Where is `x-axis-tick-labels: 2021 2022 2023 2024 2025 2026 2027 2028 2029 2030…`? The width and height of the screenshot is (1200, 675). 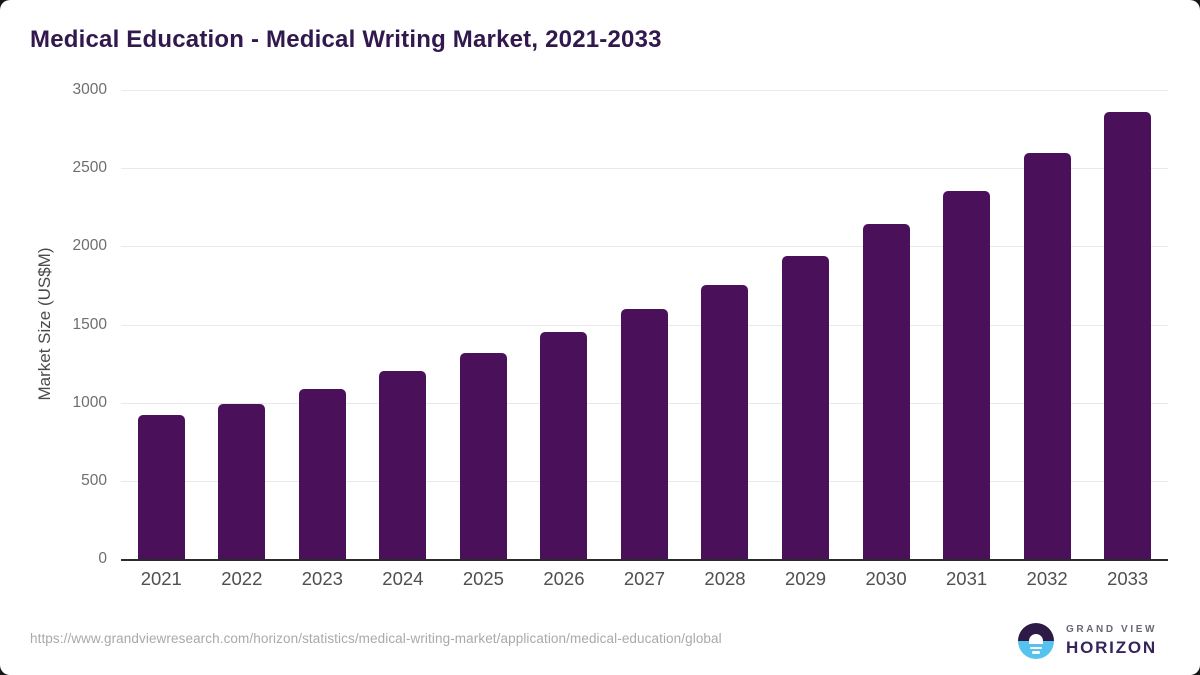 x-axis-tick-labels: 2021 2022 2023 2024 2025 2026 2027 2028 2029 2030… is located at coordinates (644, 579).